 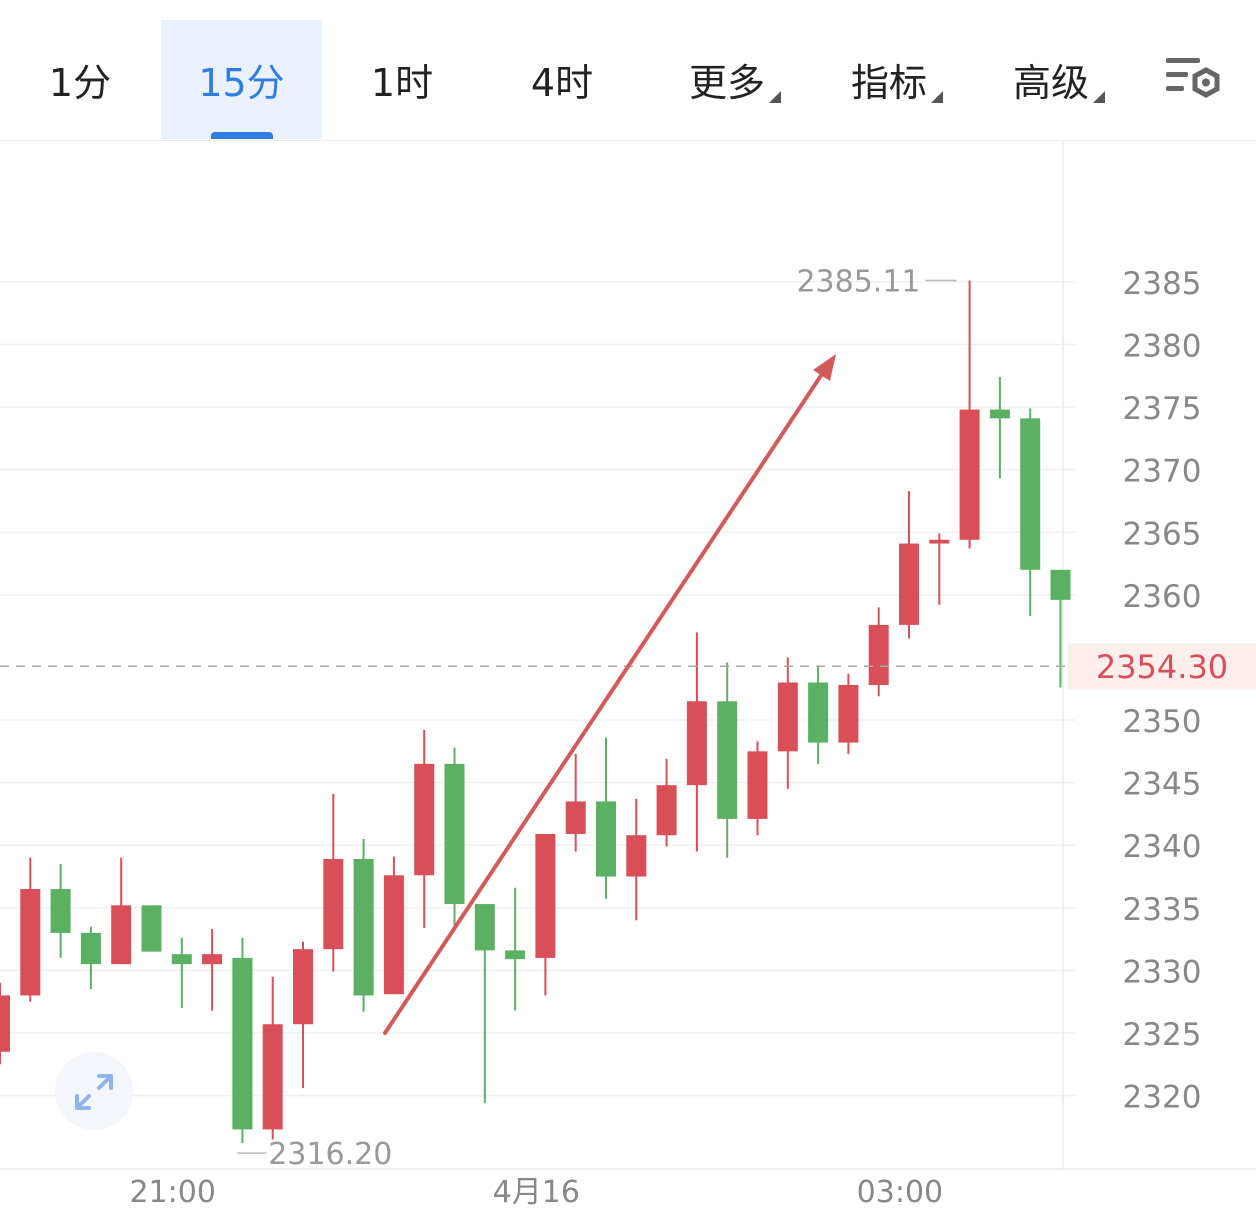 I want to click on tab-label: 1分, so click(x=80, y=83).